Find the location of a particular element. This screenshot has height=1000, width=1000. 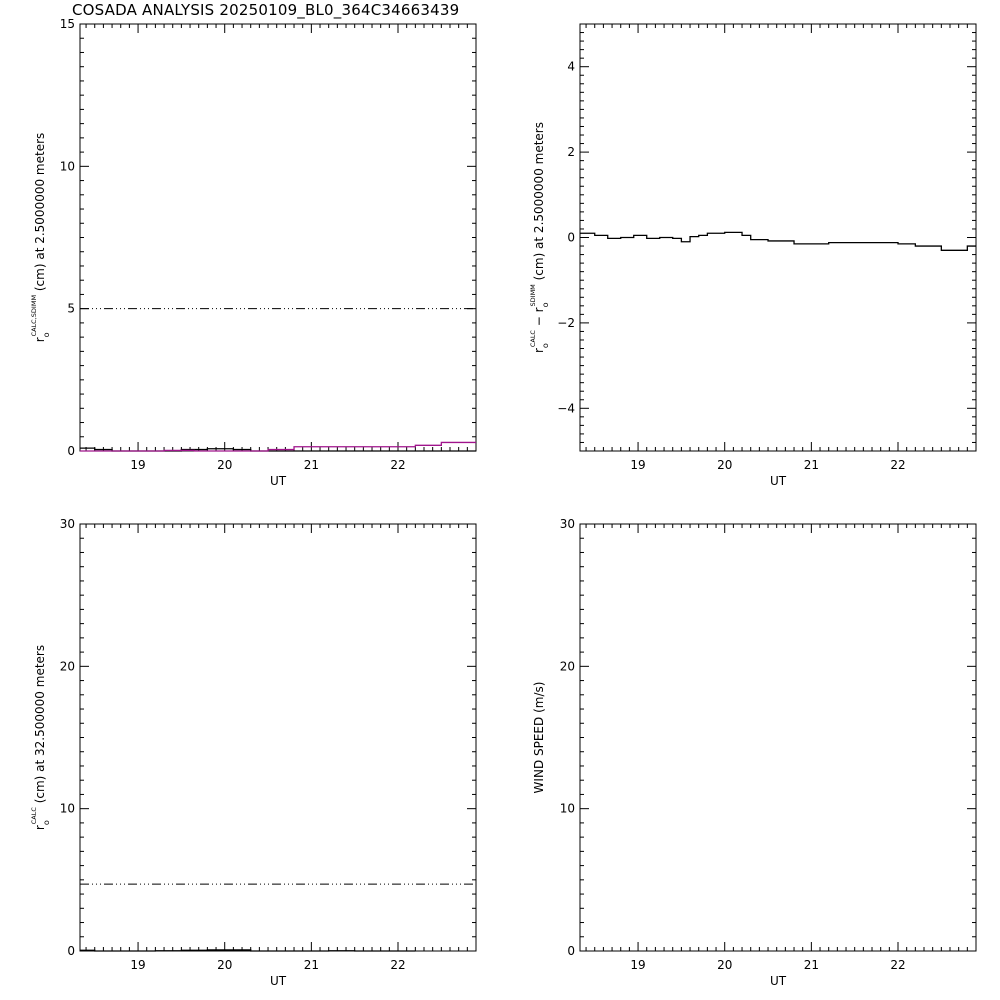

y-tick-label: 4 is located at coordinates (571, 67).